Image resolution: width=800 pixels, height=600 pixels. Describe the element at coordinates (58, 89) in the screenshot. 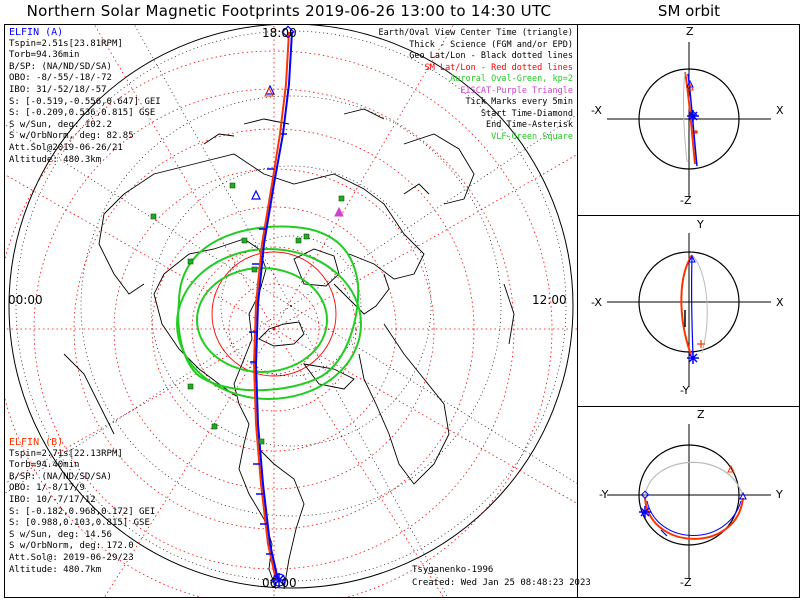

I see `elfin-a-line: IBO: 31/-52/18/-57` at that location.